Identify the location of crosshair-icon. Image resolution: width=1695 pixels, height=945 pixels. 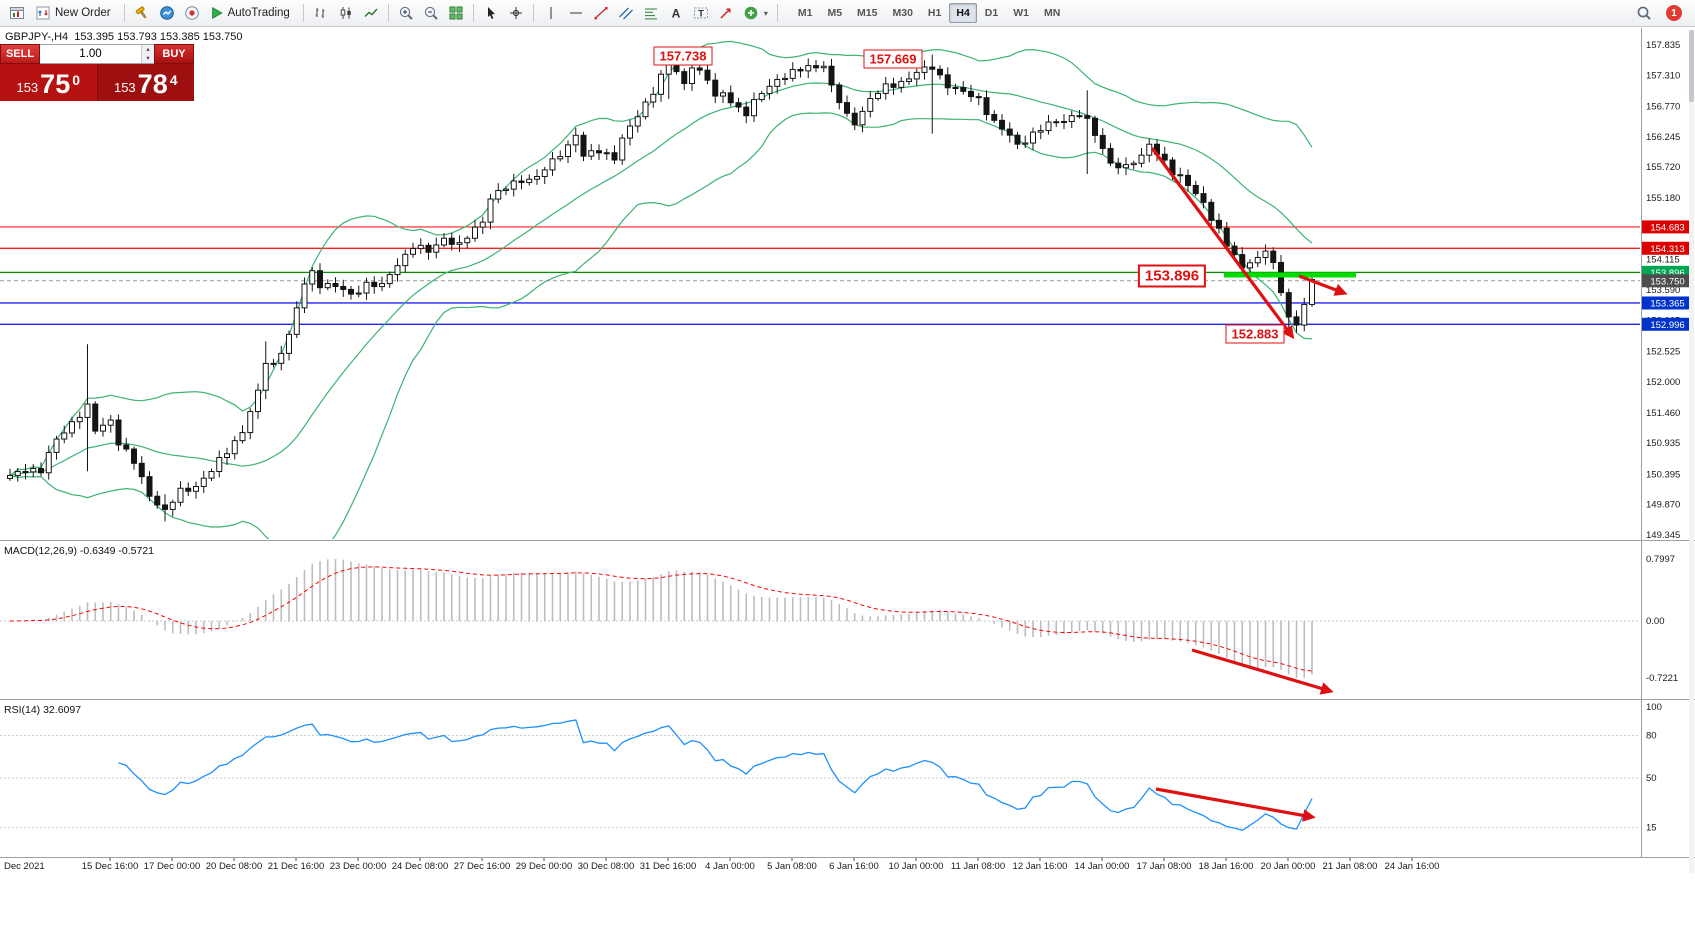
(516, 13).